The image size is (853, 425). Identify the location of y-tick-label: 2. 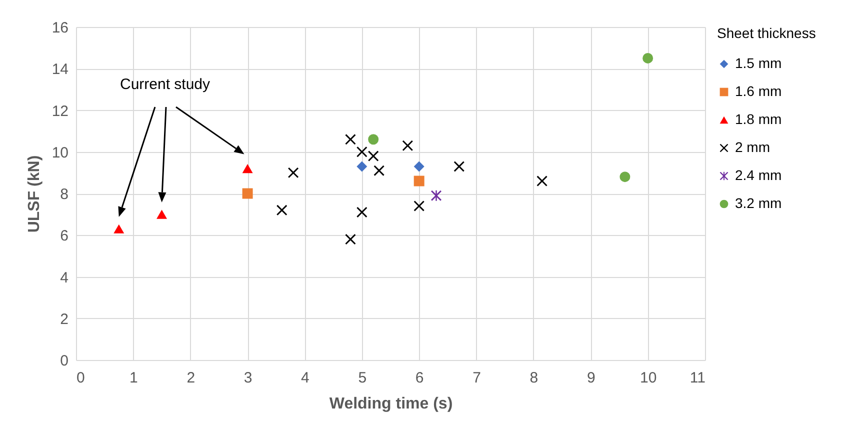
(64, 319).